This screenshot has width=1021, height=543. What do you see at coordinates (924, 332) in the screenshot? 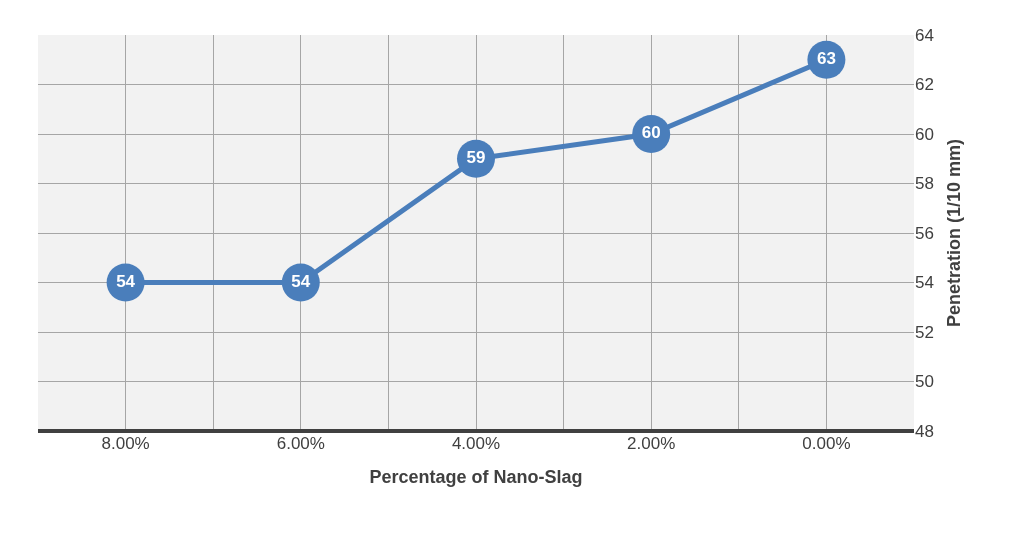
I see `y-tick-label: 52` at bounding box center [924, 332].